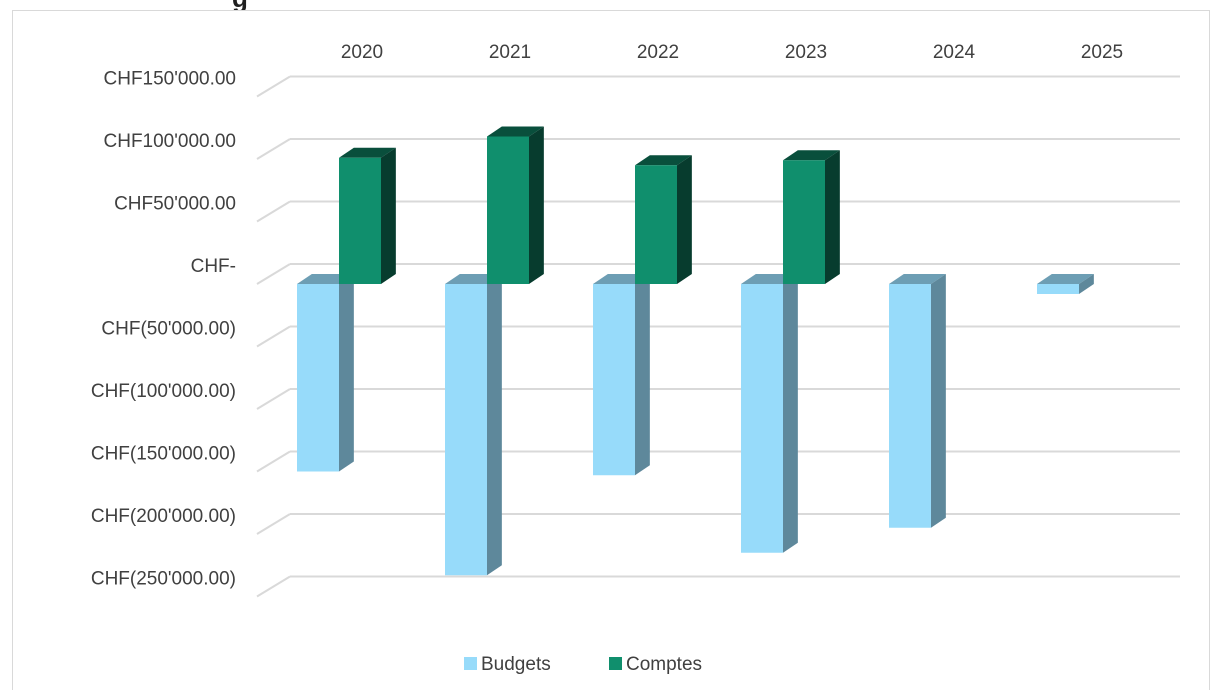 This screenshot has height=691, width=1217. What do you see at coordinates (170, 141) in the screenshot?
I see `y-tick-label: CHF100'000.00` at bounding box center [170, 141].